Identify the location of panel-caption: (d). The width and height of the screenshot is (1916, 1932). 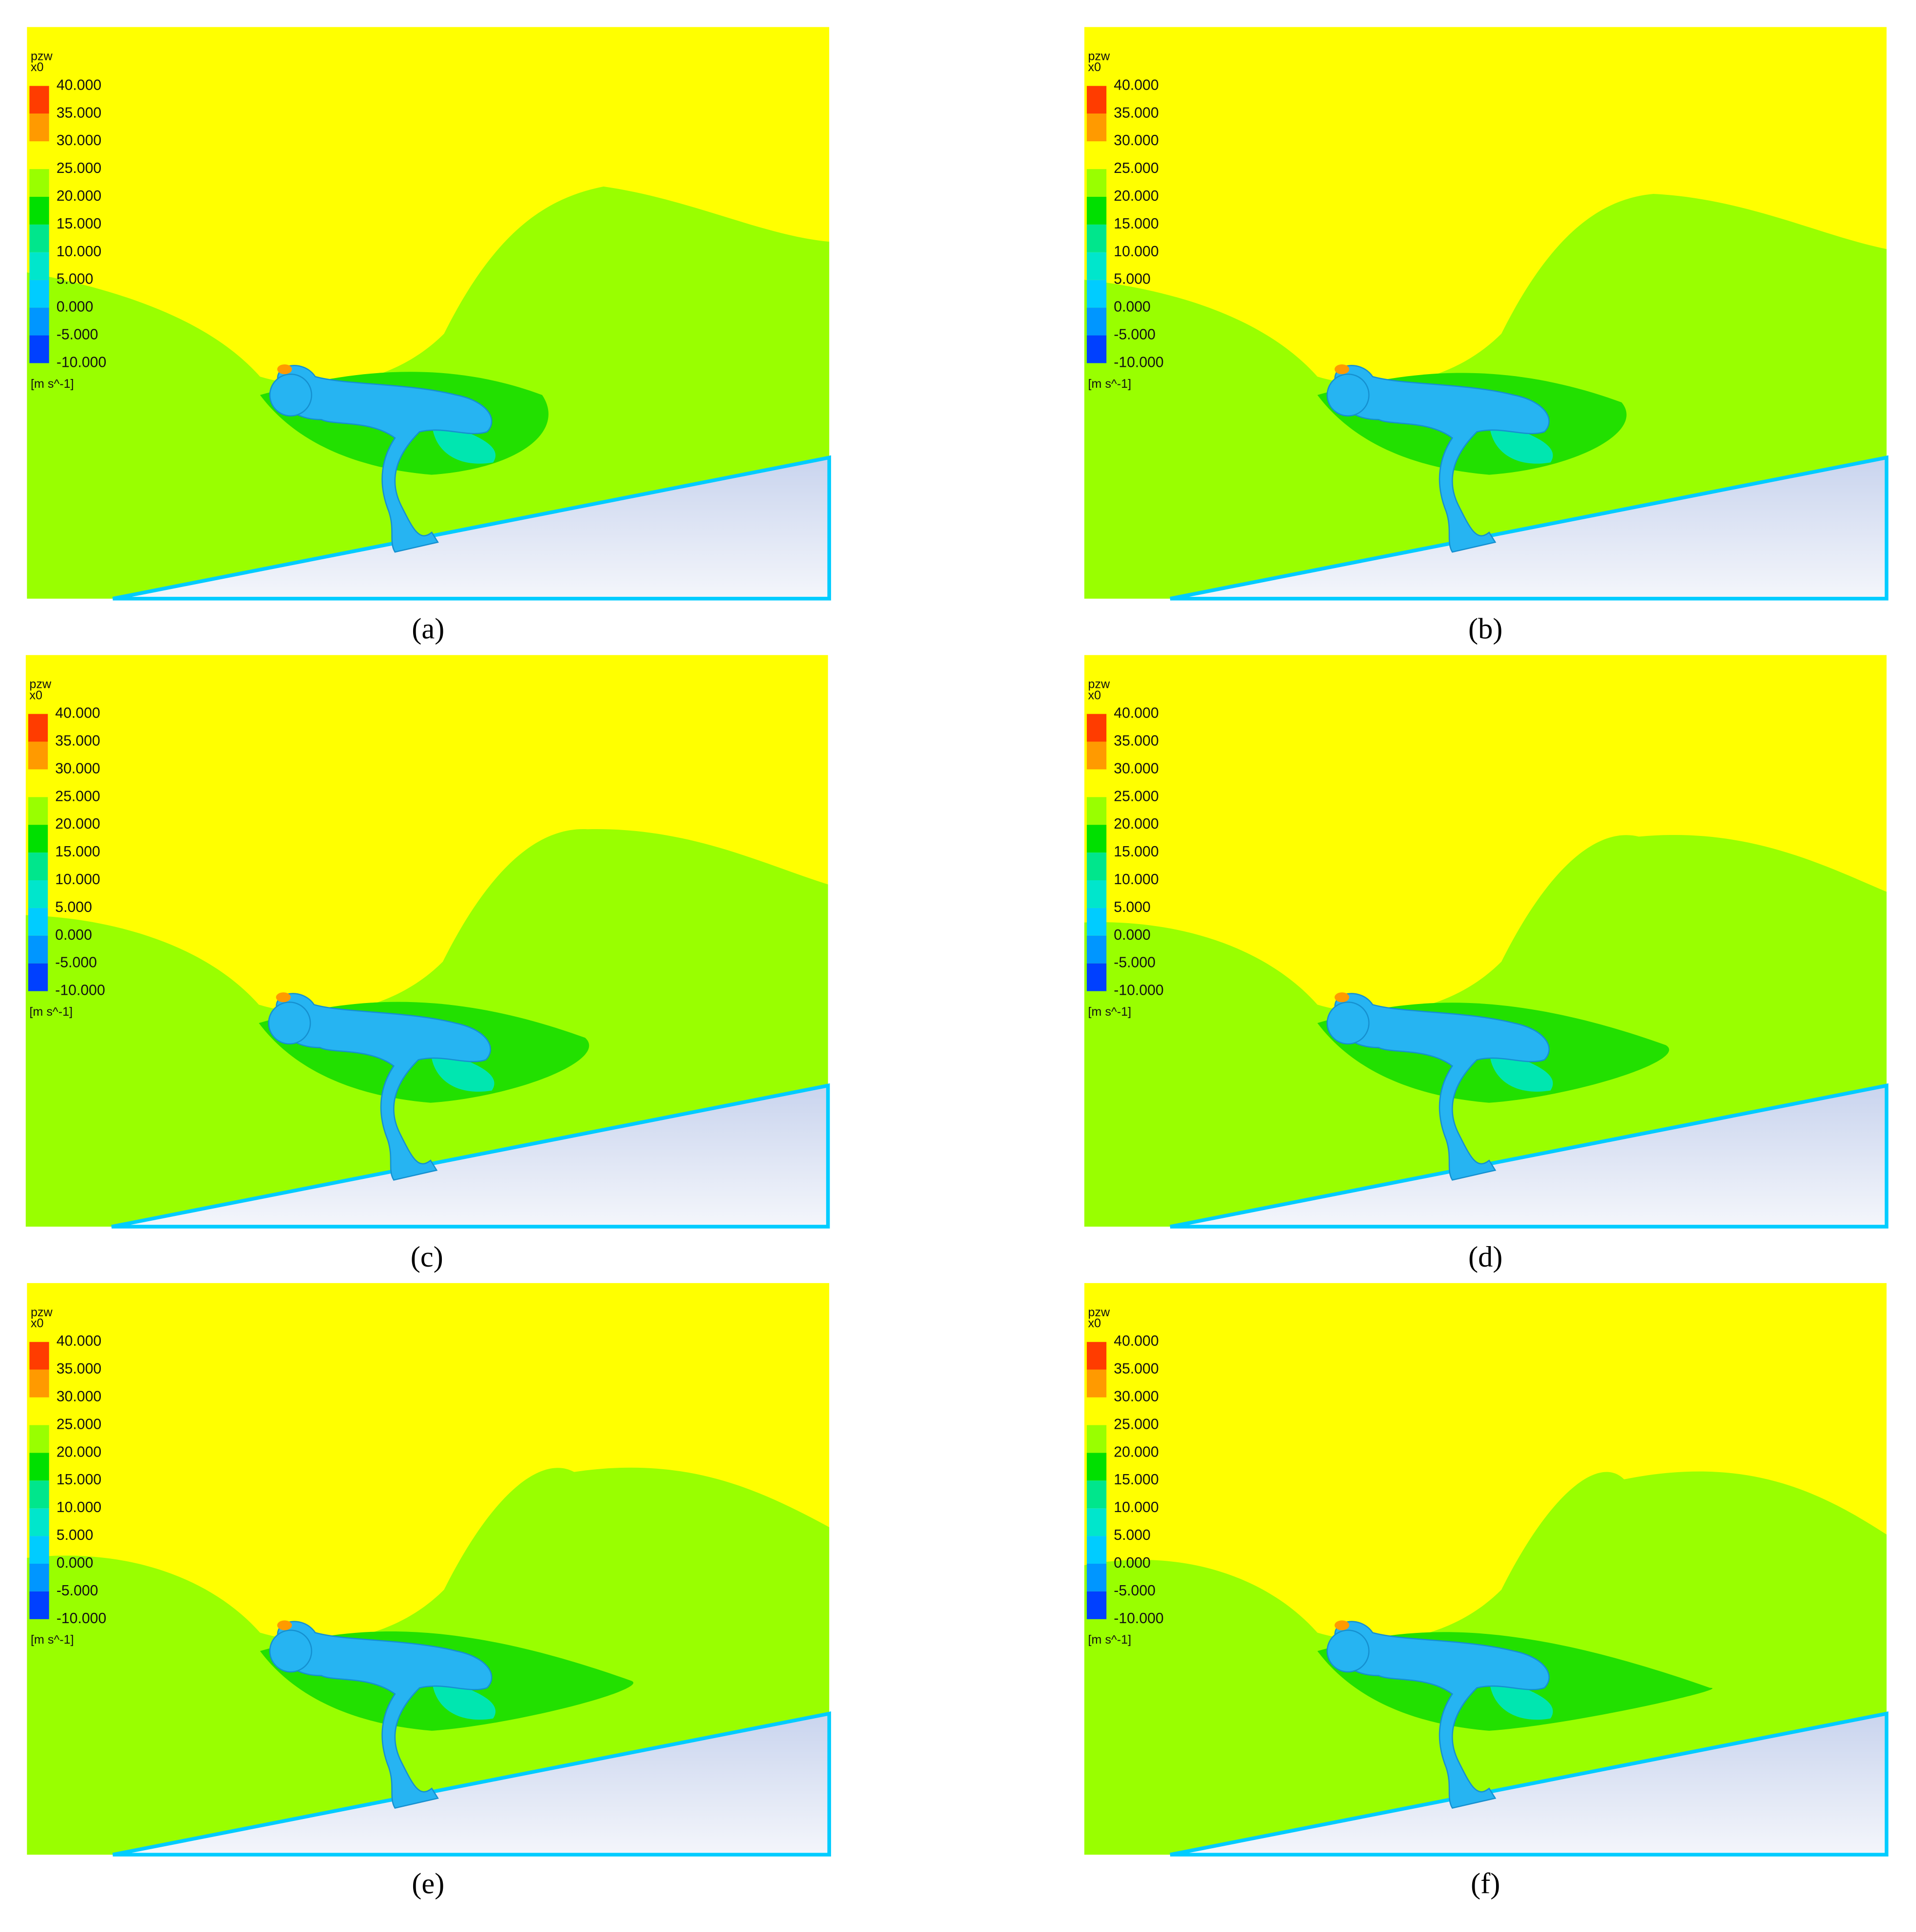
(1485, 1257).